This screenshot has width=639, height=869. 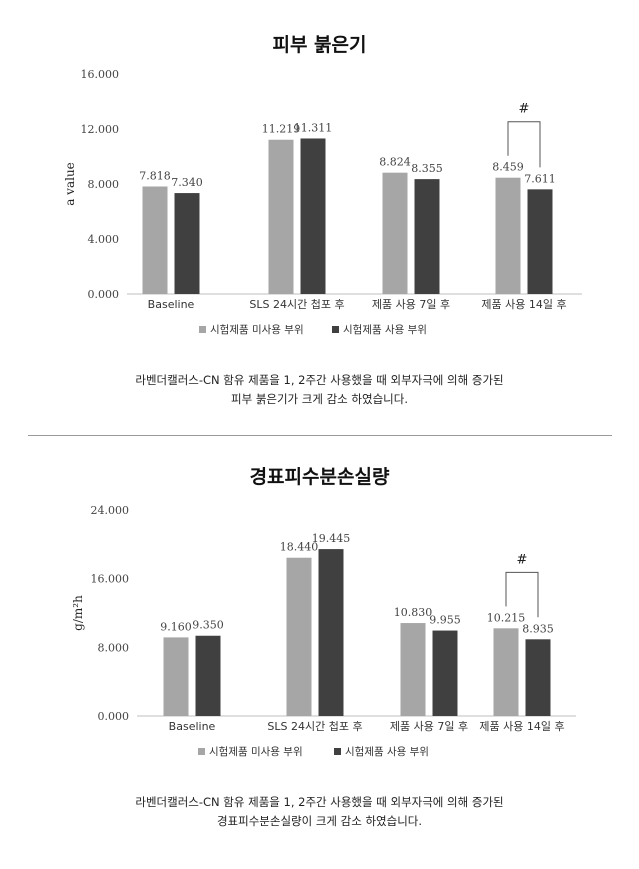 I want to click on data-label: 7.340, so click(x=187, y=182).